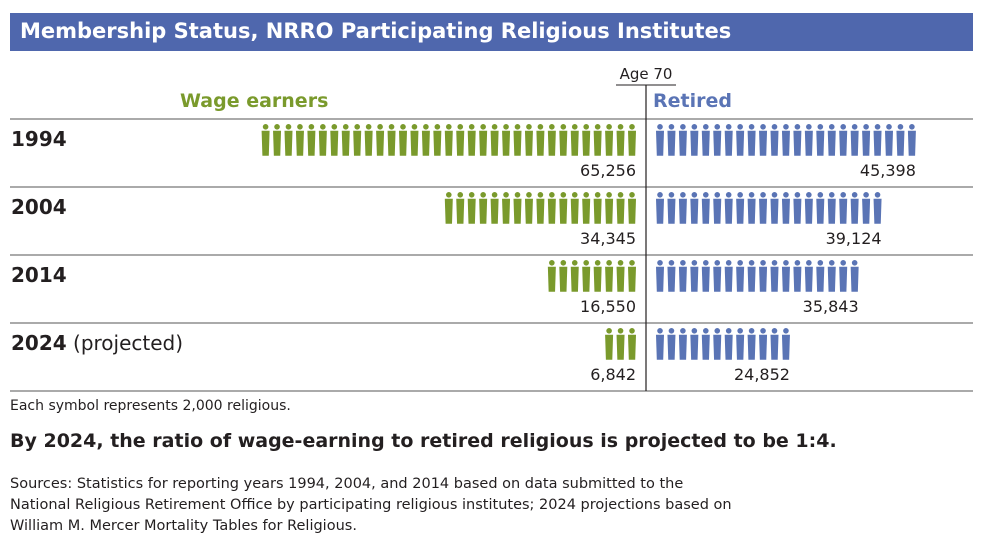 This screenshot has width=984, height=549. What do you see at coordinates (646, 74) in the screenshot?
I see `age-divider-label: Age 70` at bounding box center [646, 74].